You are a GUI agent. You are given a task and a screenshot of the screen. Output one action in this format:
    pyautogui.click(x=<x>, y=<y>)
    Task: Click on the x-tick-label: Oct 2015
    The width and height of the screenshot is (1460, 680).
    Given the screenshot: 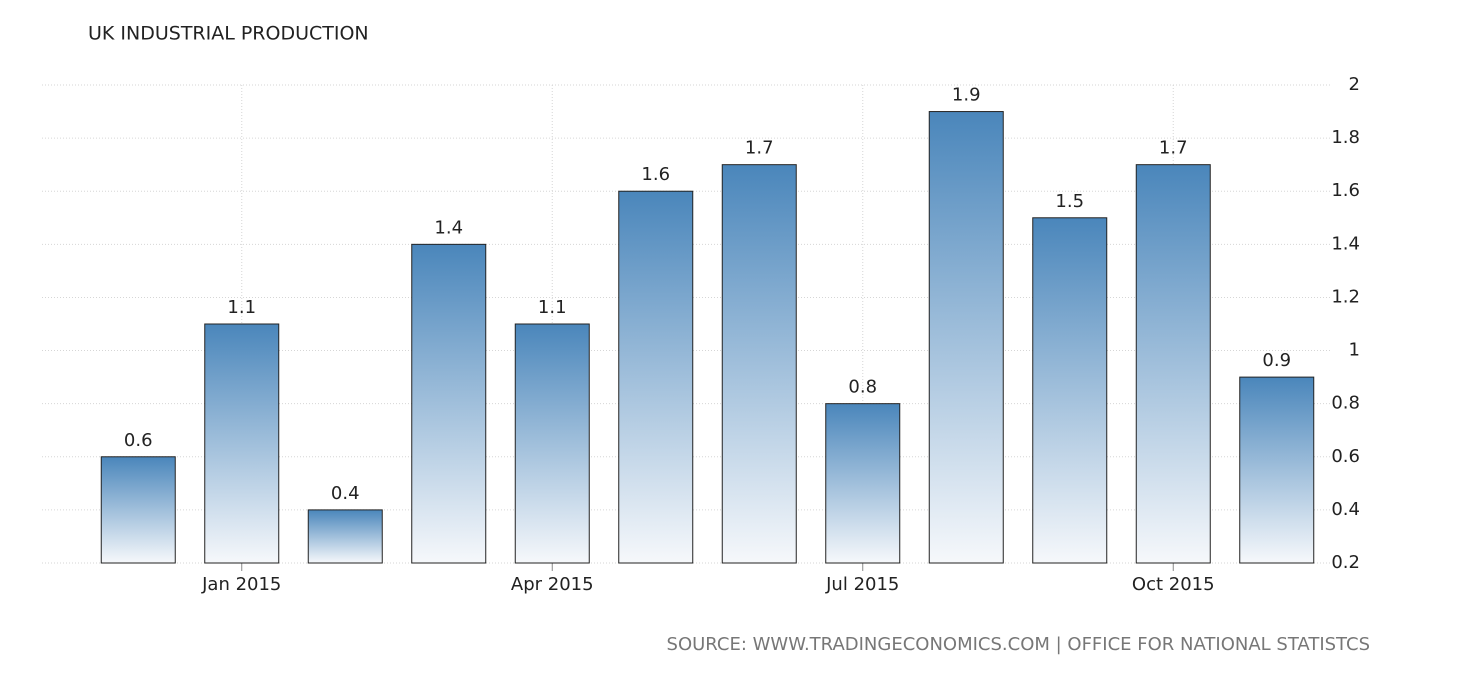 What is the action you would take?
    pyautogui.click(x=1173, y=584)
    